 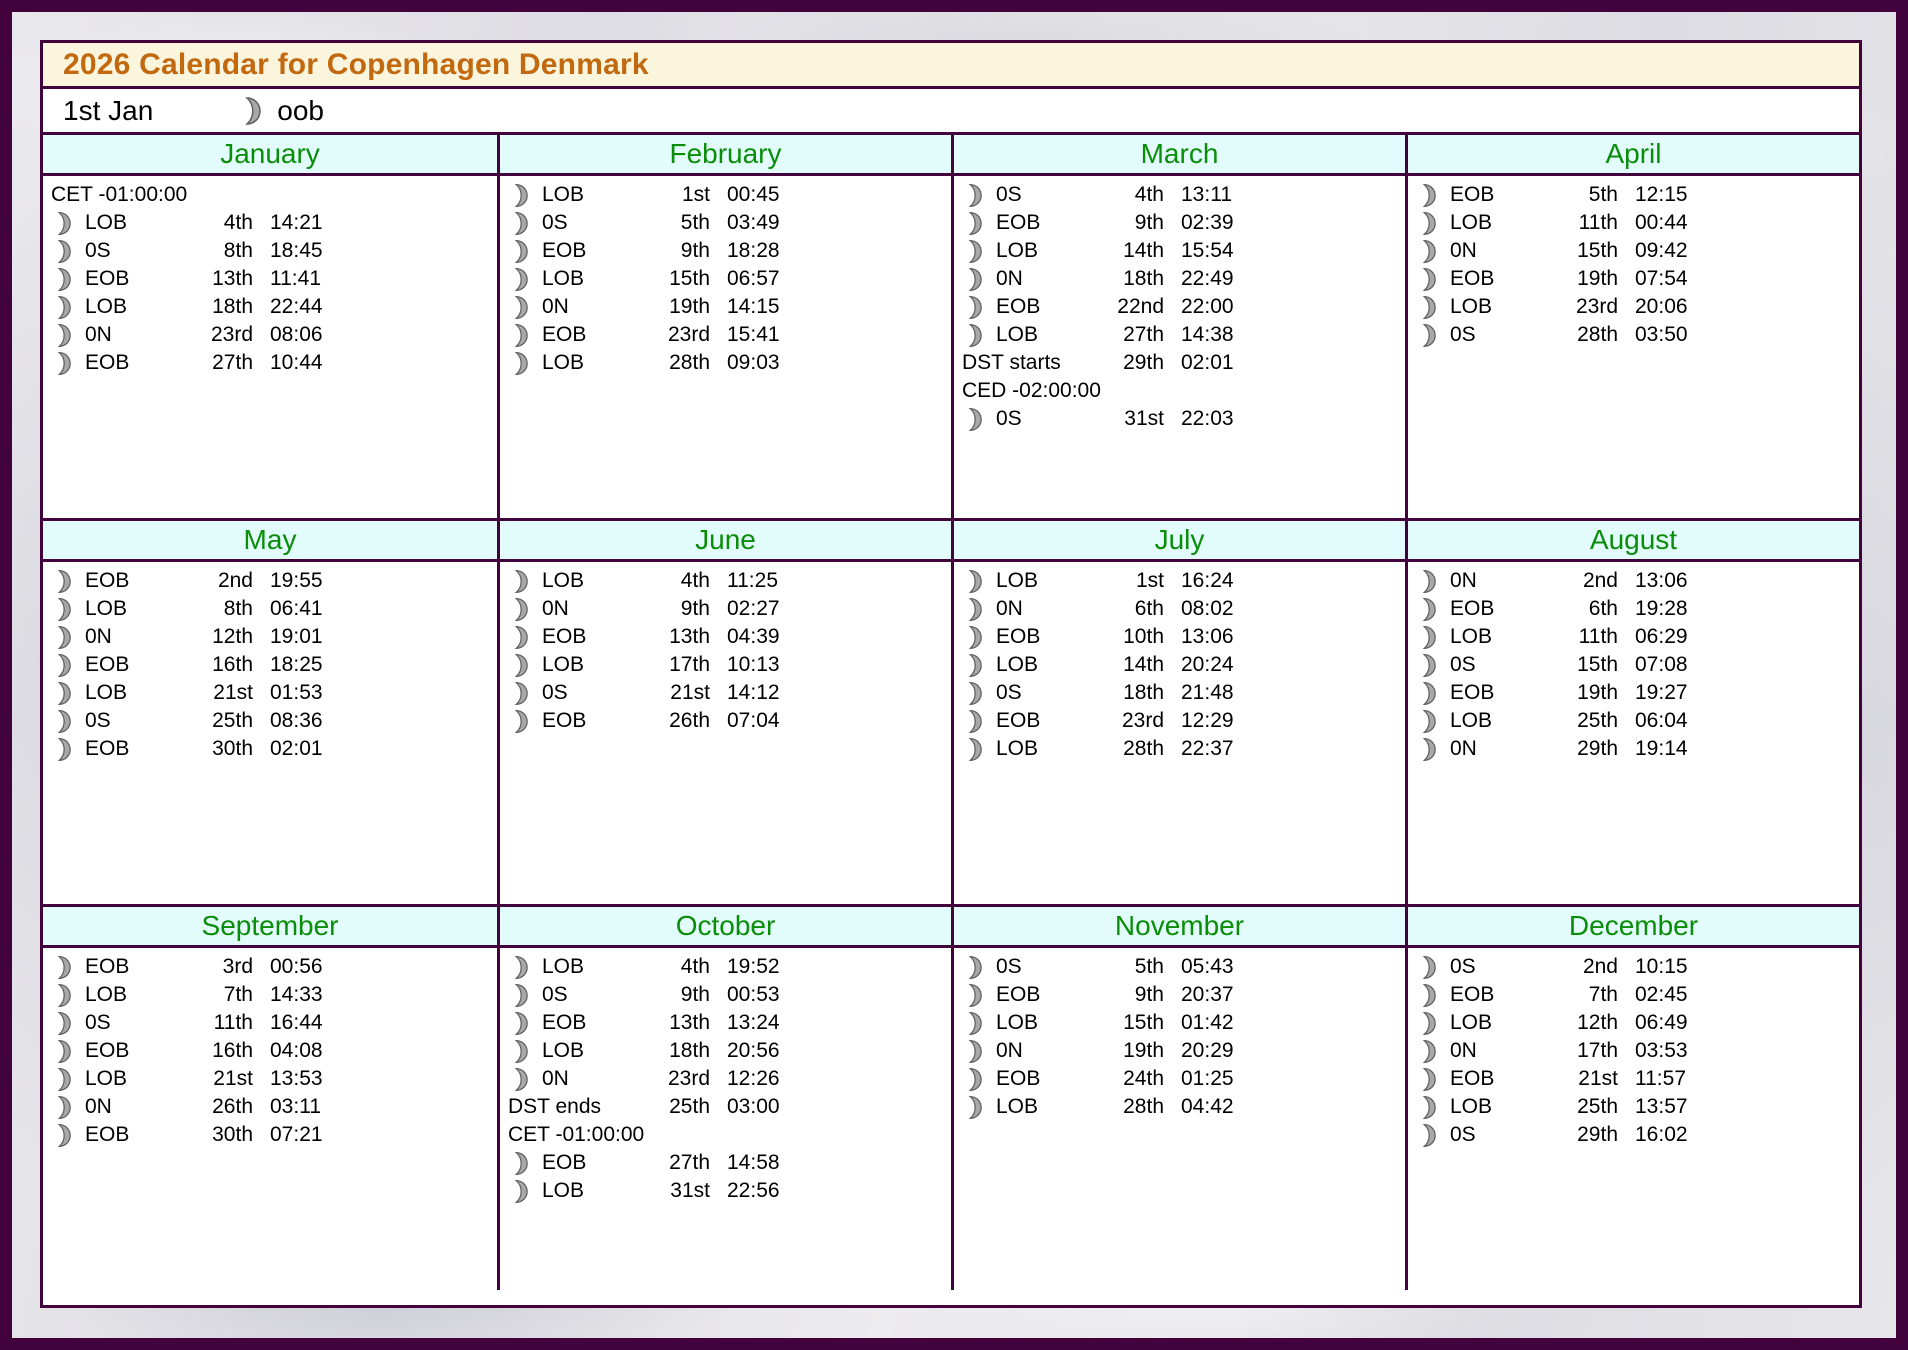 I want to click on event-row: LOB 28th 22:37, so click(x=1179, y=749).